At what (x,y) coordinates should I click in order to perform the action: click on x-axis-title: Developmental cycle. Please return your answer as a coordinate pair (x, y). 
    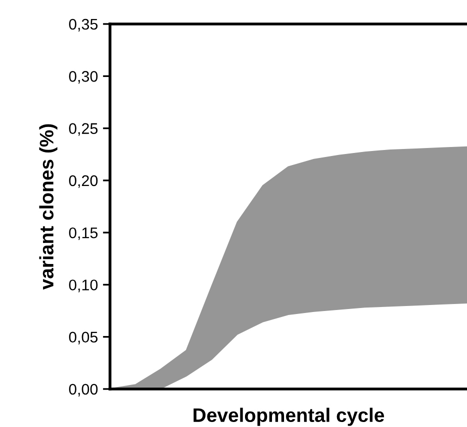
    Looking at the image, I should click on (289, 417).